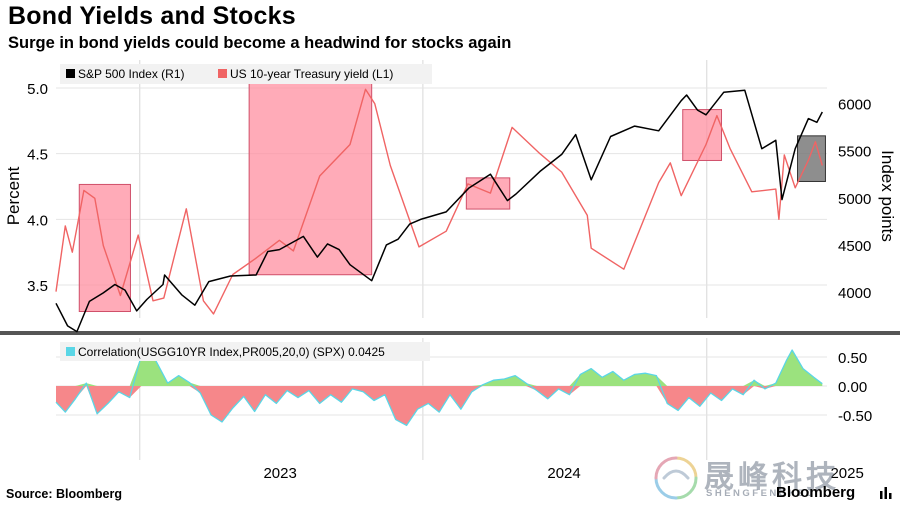  Describe the element at coordinates (70, 351) in the screenshot. I see `legend-swatch-correlation` at that location.